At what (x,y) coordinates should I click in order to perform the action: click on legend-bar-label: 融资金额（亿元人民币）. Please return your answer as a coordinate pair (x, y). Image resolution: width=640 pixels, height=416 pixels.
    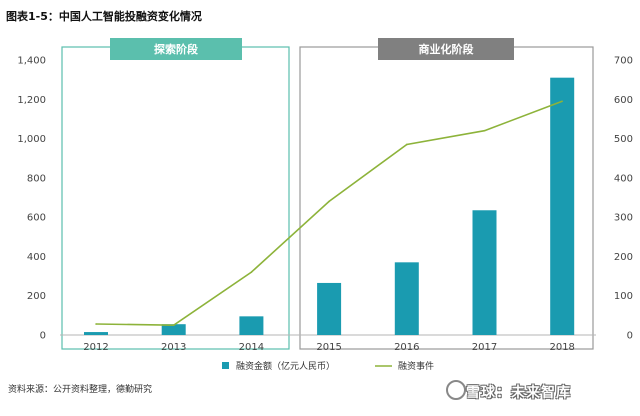
    Looking at the image, I should click on (285, 366).